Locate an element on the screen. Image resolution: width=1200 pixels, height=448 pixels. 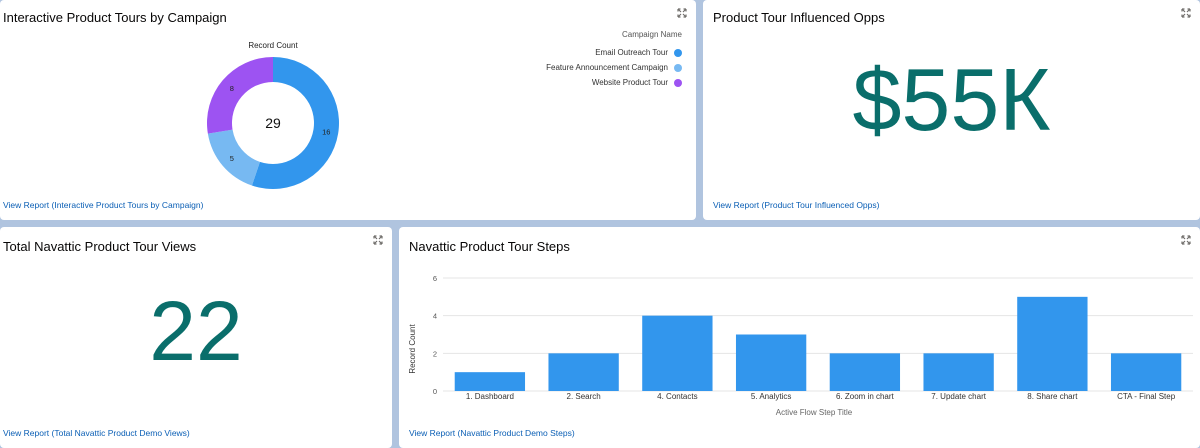
x-tick-label: 8. Share chart is located at coordinates (1052, 396).